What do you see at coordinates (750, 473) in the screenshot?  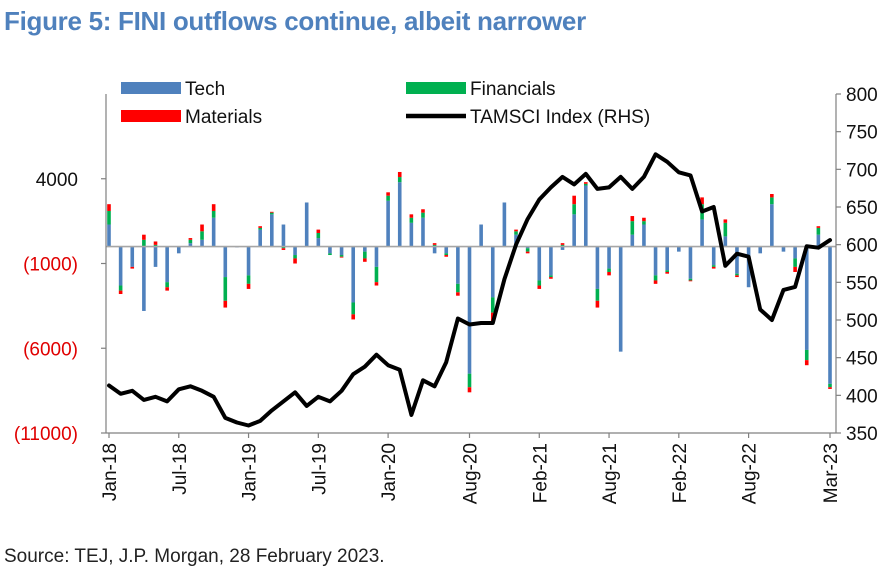 I see `x-tick-label-9: Aug-22` at bounding box center [750, 473].